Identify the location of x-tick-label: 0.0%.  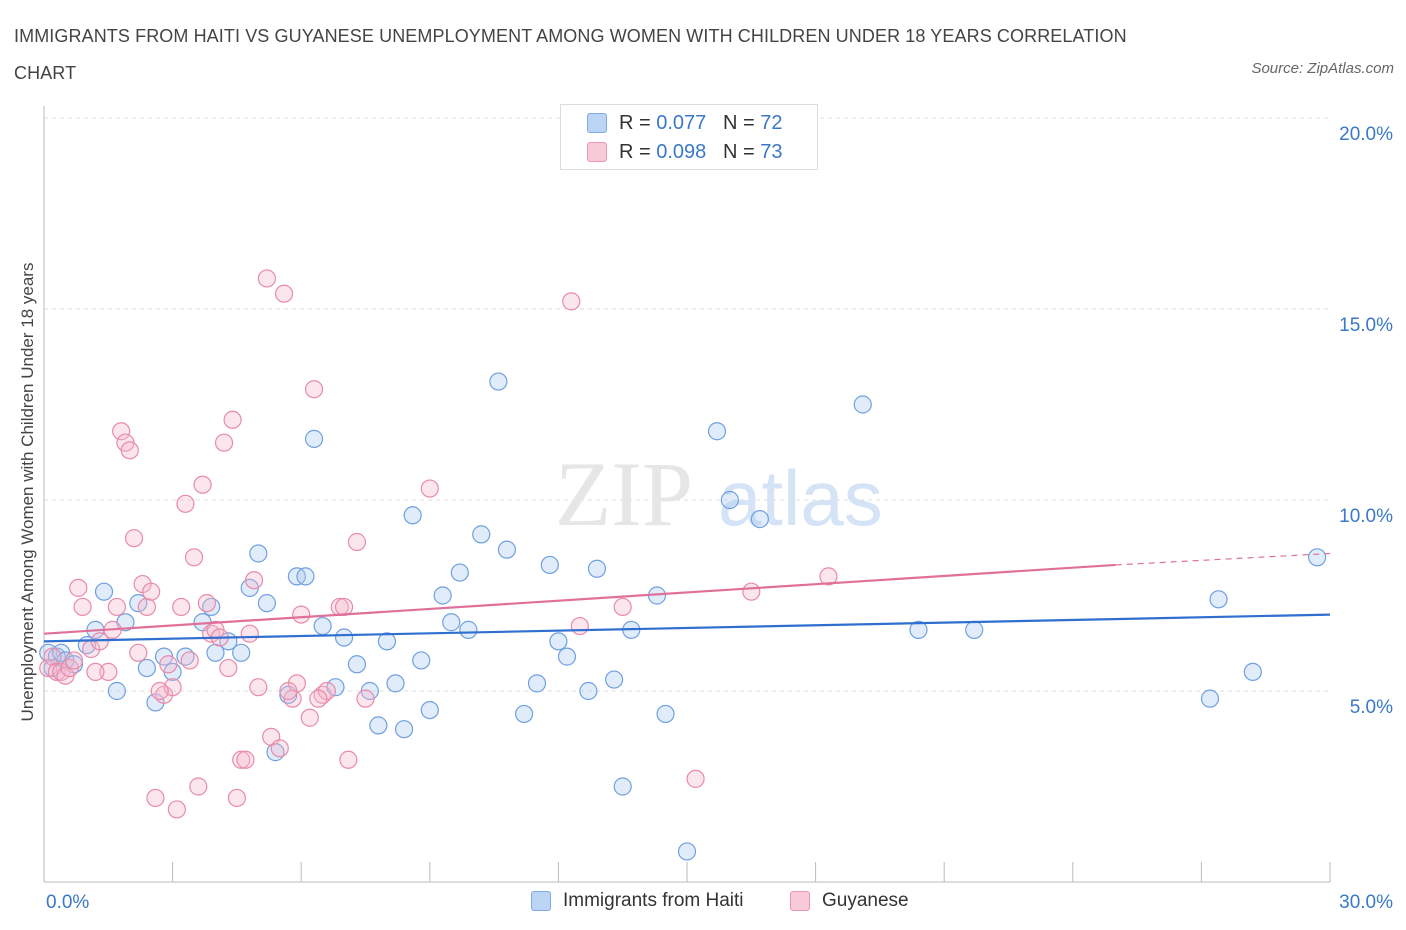
(67, 902).